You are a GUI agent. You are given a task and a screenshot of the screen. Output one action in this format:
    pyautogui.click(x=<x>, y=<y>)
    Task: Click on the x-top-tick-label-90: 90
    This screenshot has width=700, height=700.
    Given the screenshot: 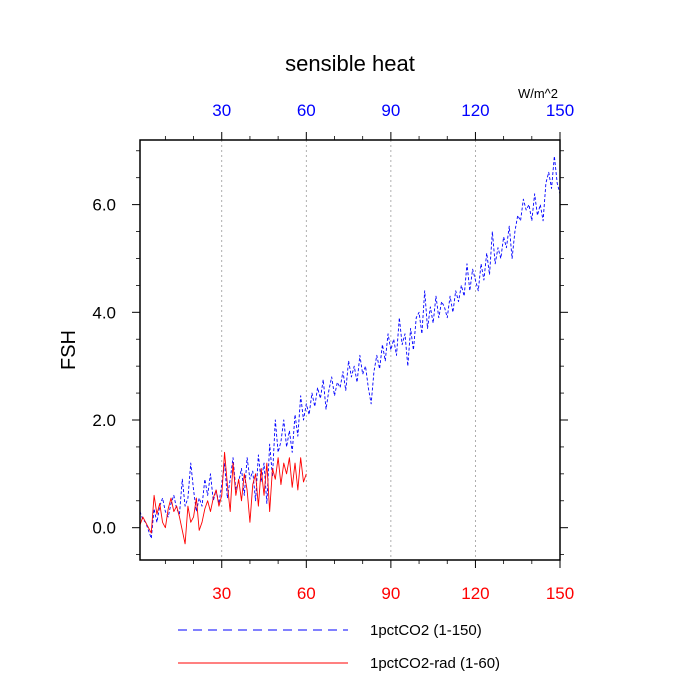 What is the action you would take?
    pyautogui.click(x=390, y=110)
    